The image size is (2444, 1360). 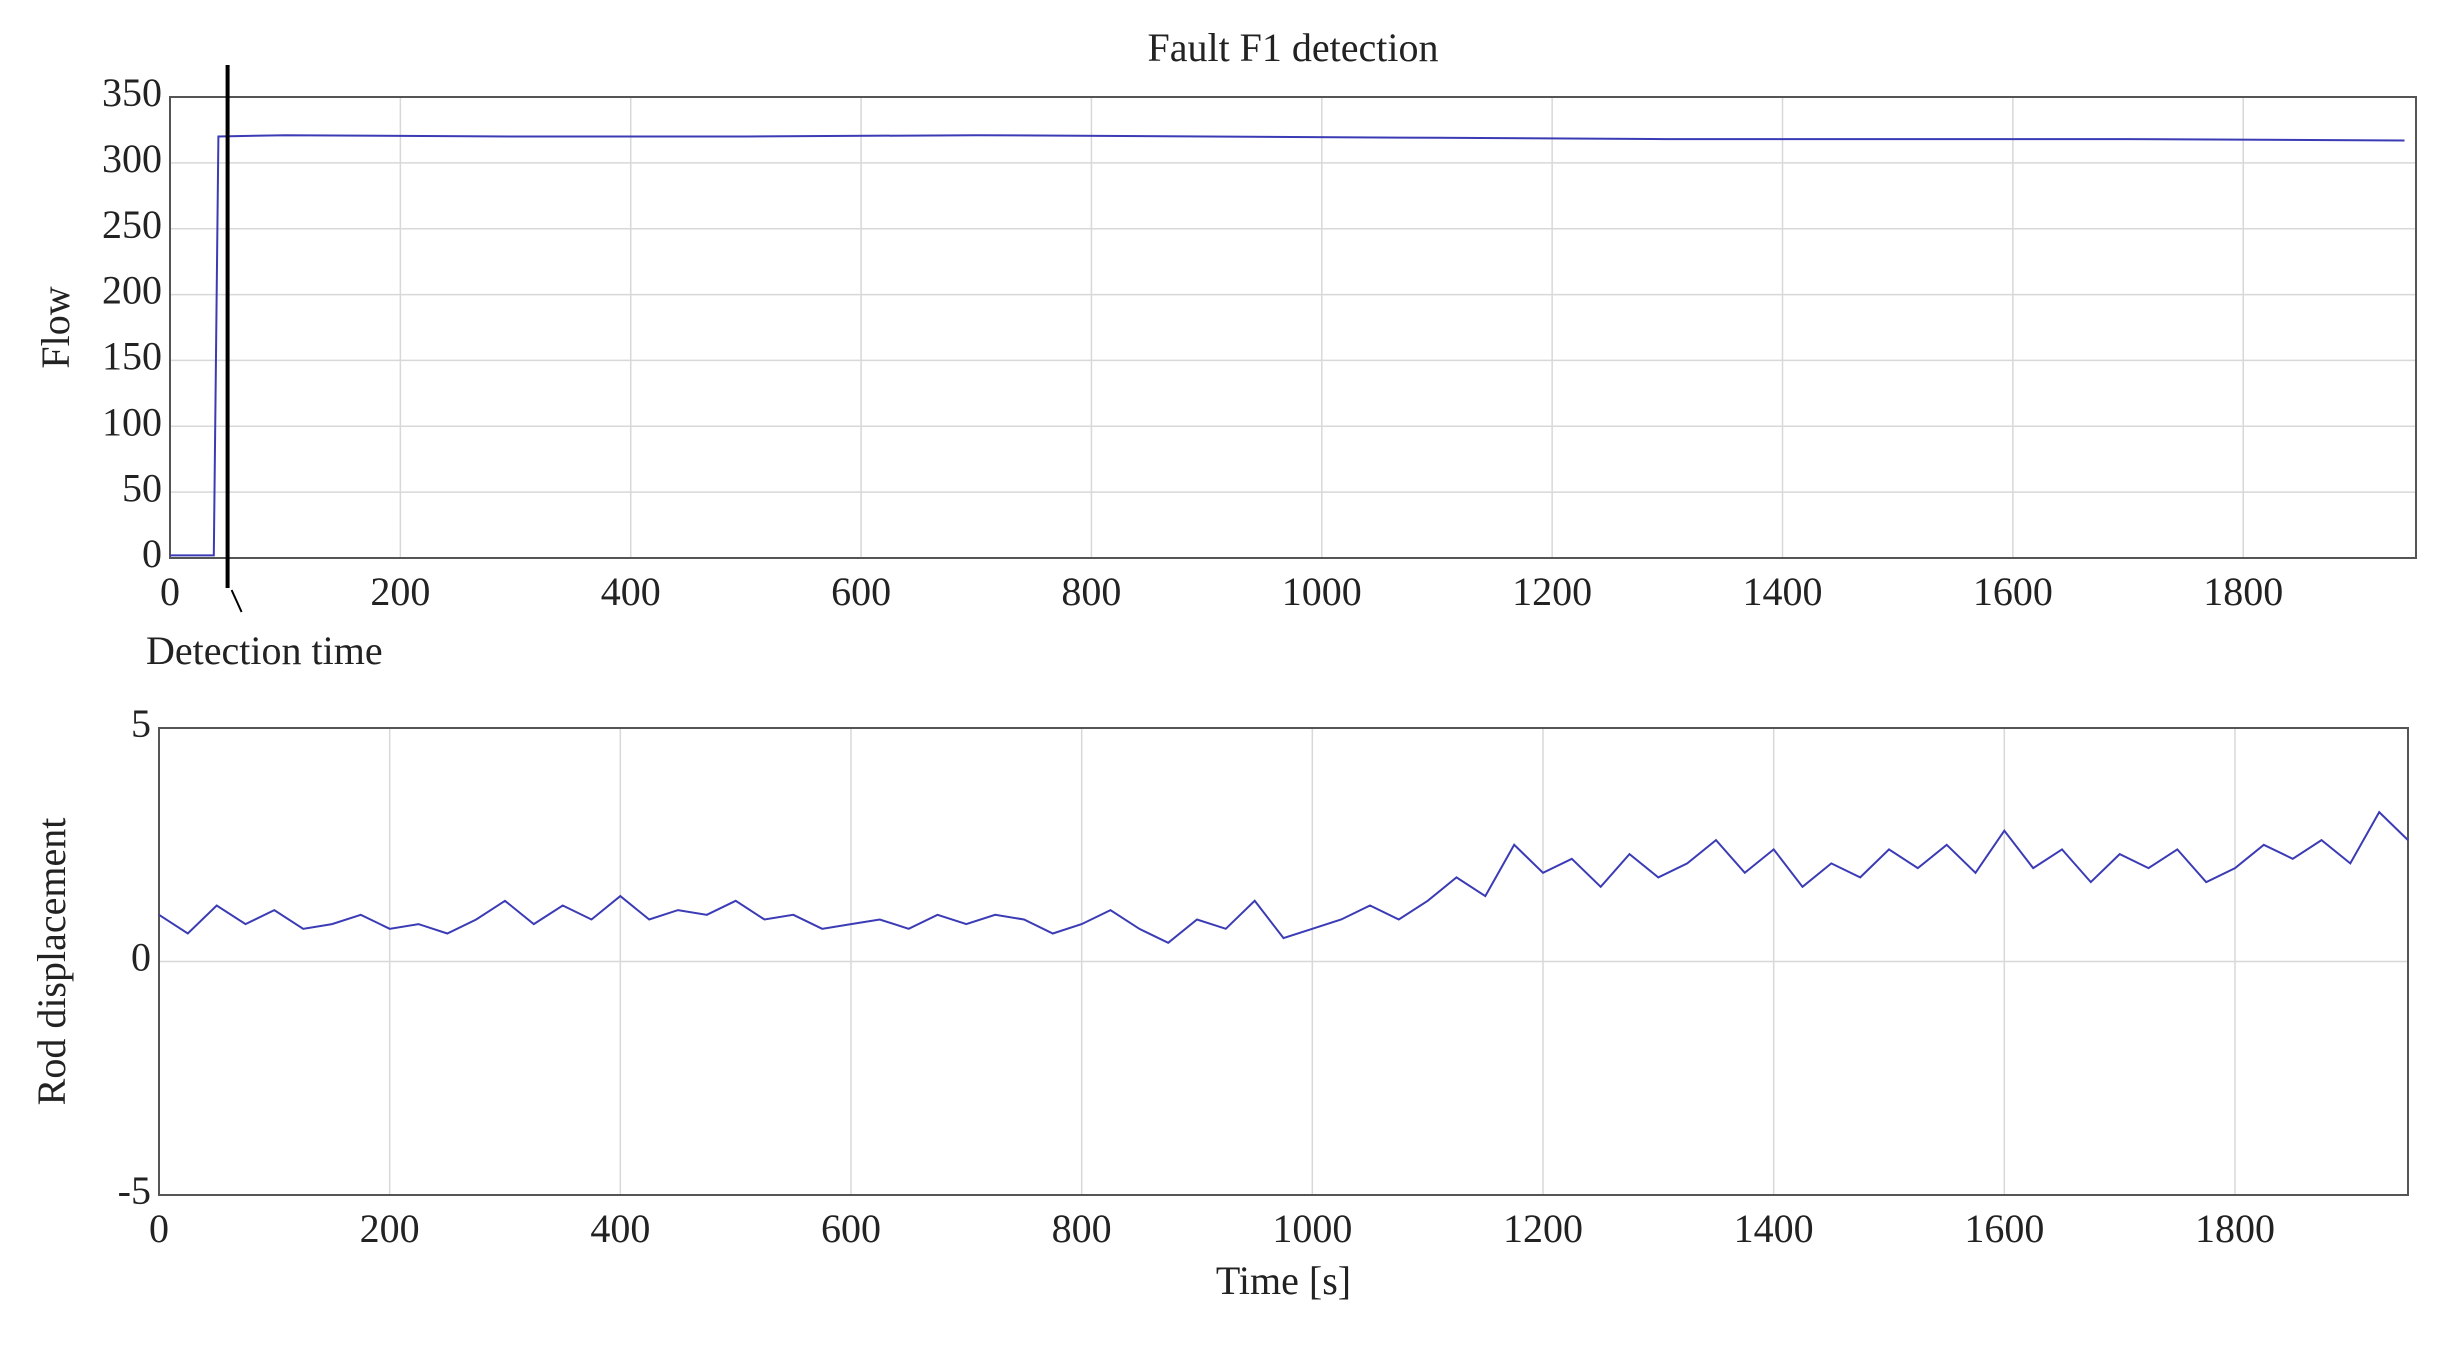 What do you see at coordinates (1283, 877) in the screenshot?
I see `data-line` at bounding box center [1283, 877].